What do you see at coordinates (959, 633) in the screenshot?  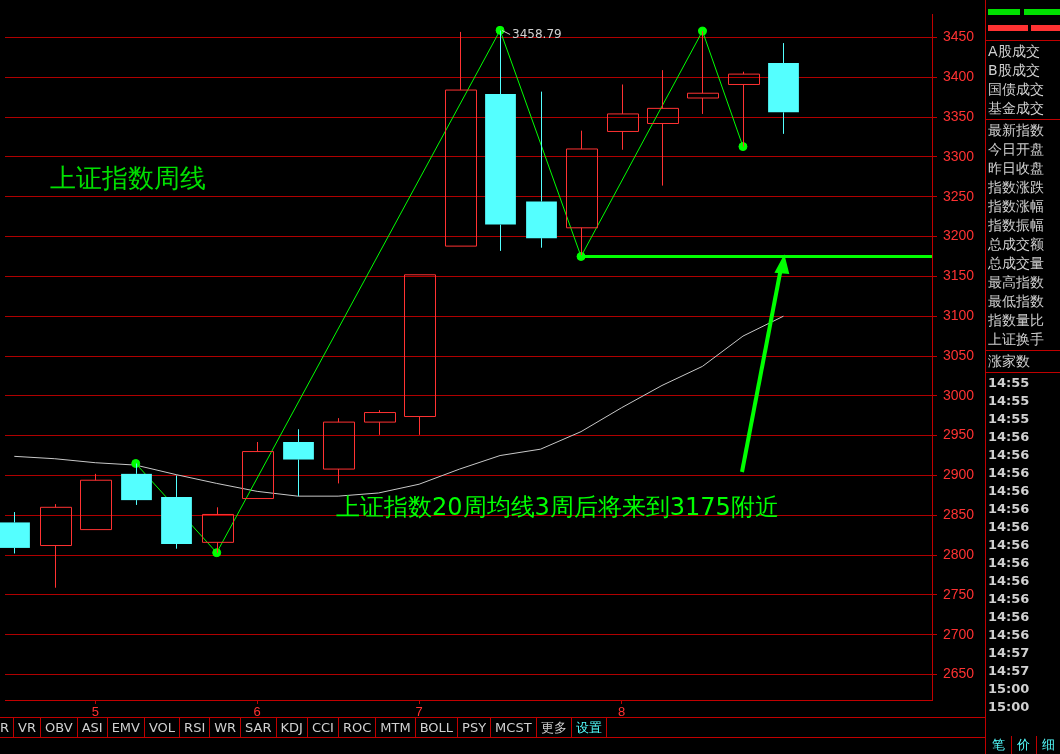 I see `y-tick-label: 2700` at bounding box center [959, 633].